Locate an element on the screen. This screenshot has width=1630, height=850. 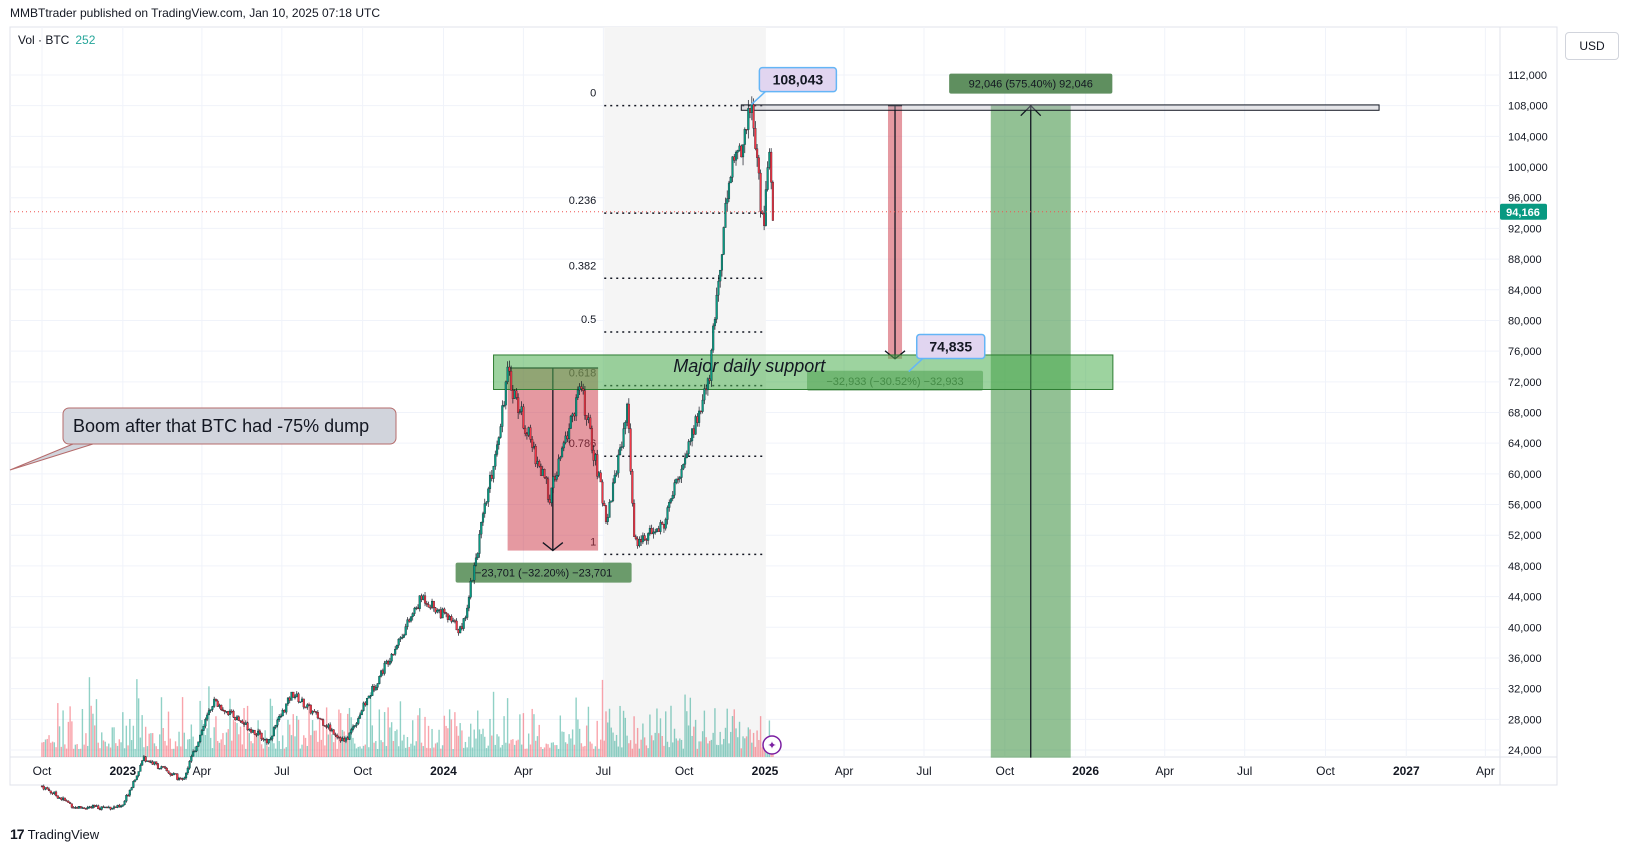
support-zone is located at coordinates (803, 372).